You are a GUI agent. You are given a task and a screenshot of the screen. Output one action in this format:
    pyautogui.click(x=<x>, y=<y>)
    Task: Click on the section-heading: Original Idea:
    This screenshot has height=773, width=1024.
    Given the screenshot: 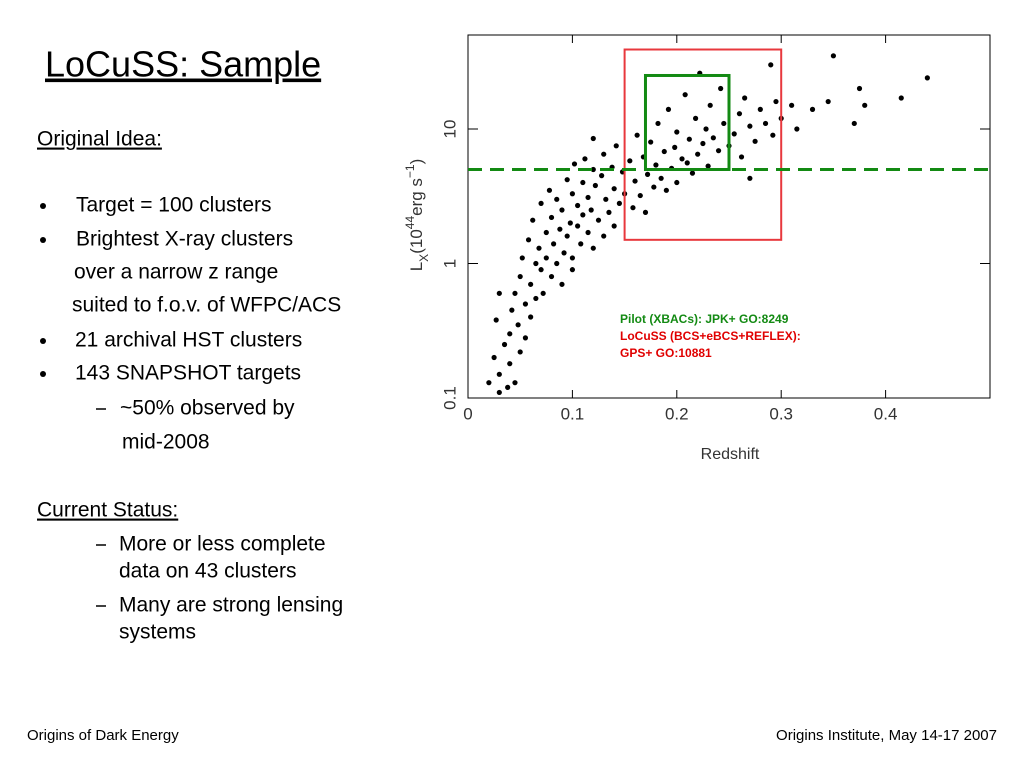 What is the action you would take?
    pyautogui.click(x=99, y=139)
    